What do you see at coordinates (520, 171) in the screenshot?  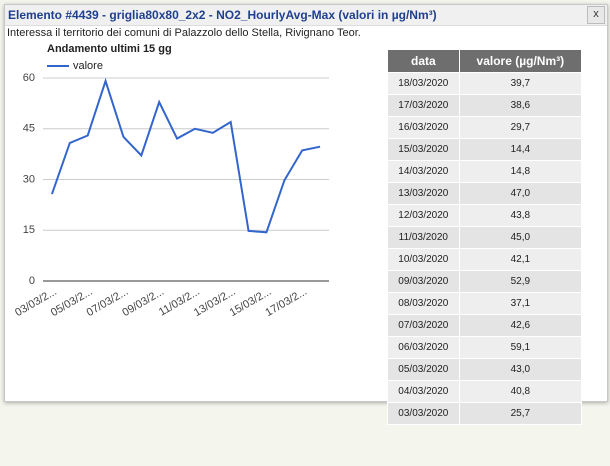 I see `table-cell: 14,8` at bounding box center [520, 171].